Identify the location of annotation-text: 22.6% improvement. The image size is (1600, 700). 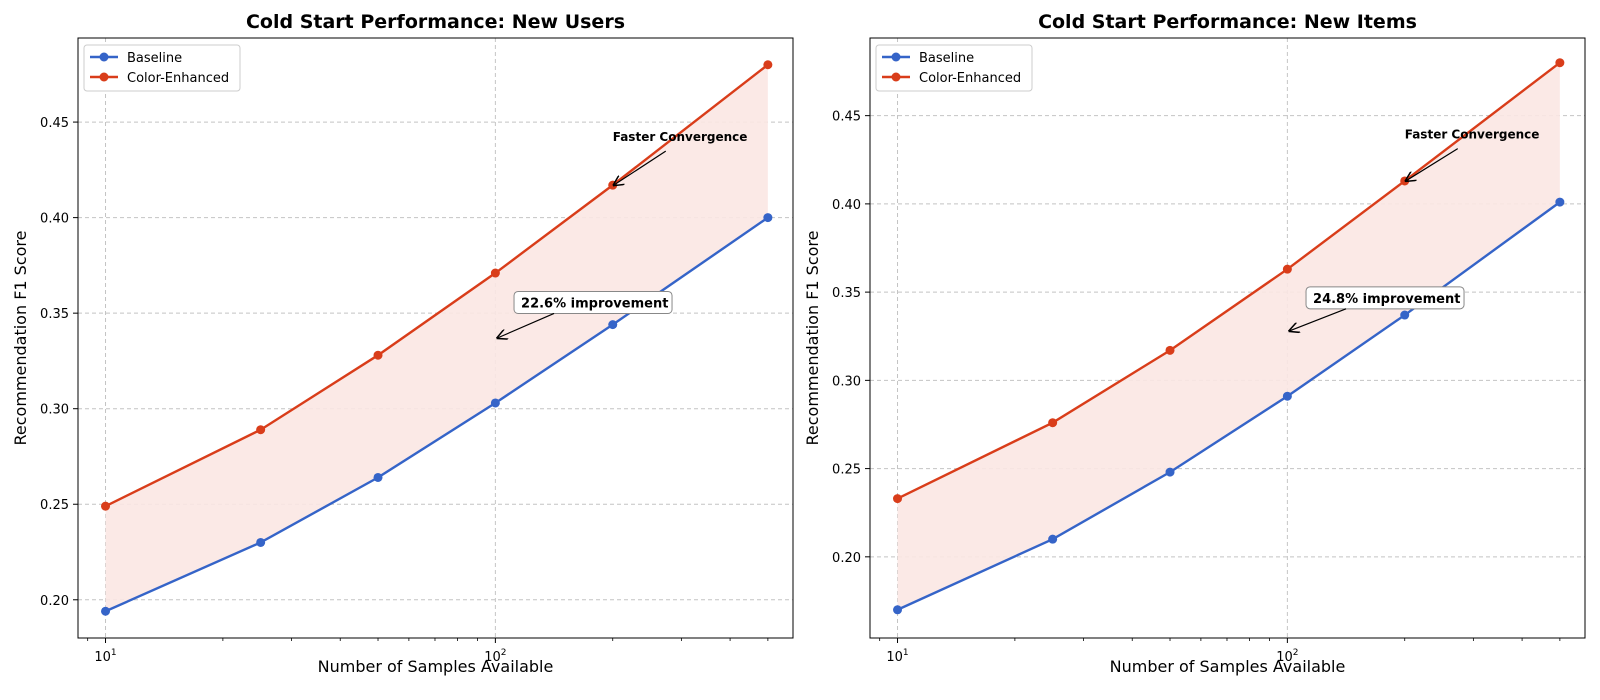
(594, 303).